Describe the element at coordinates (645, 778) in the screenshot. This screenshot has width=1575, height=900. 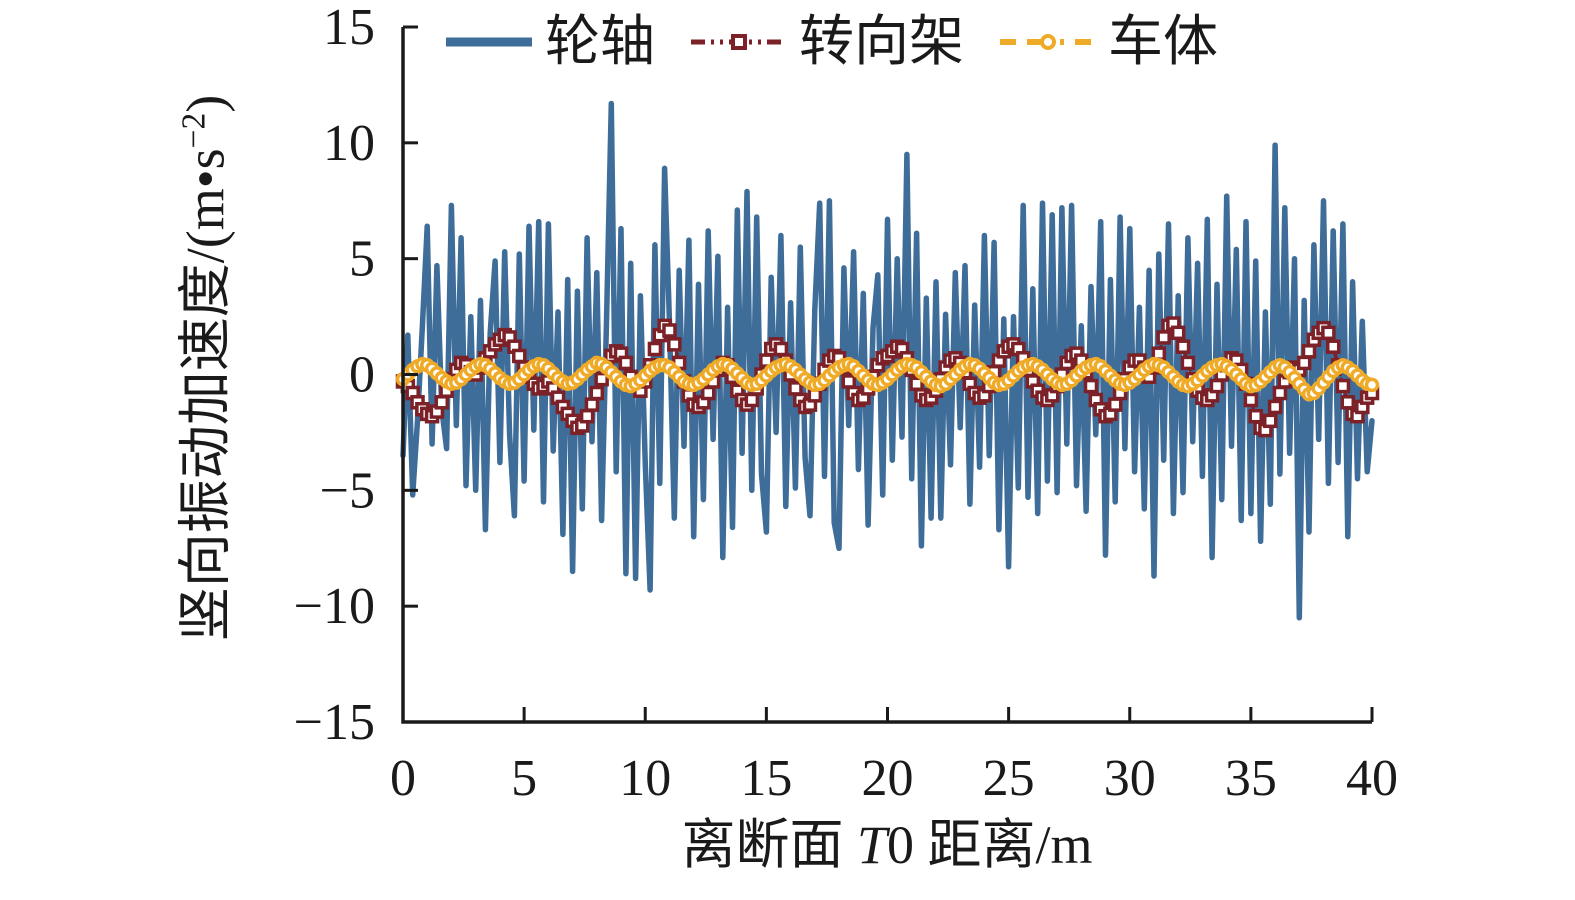
I see `x-tick-label: 10` at that location.